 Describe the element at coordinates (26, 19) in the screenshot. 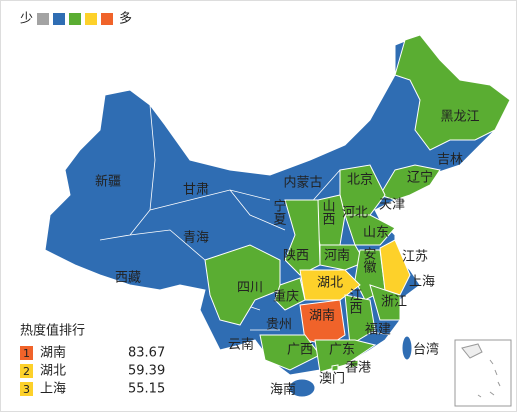

I see `legend-low: 少` at that location.